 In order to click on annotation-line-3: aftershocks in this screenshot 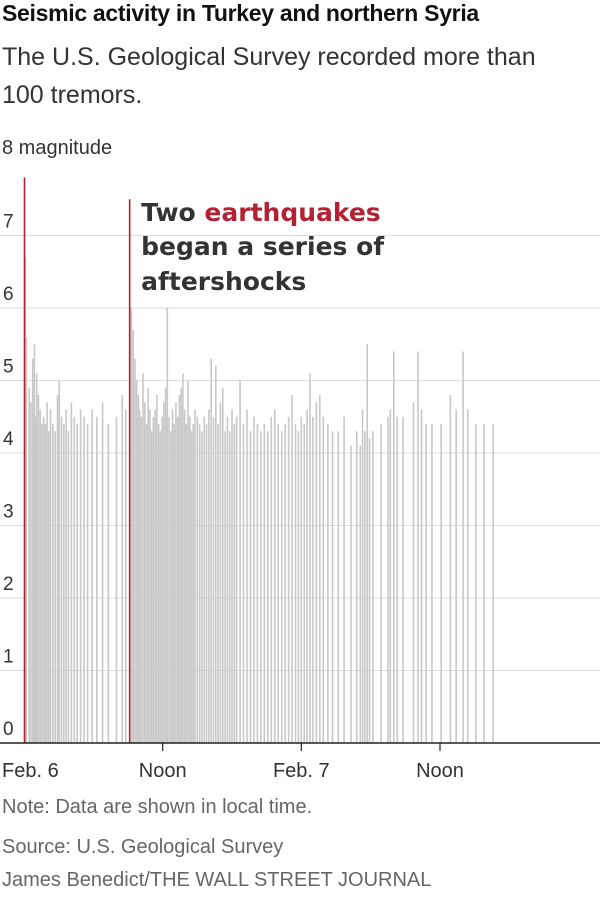, I will do `click(223, 281)`.